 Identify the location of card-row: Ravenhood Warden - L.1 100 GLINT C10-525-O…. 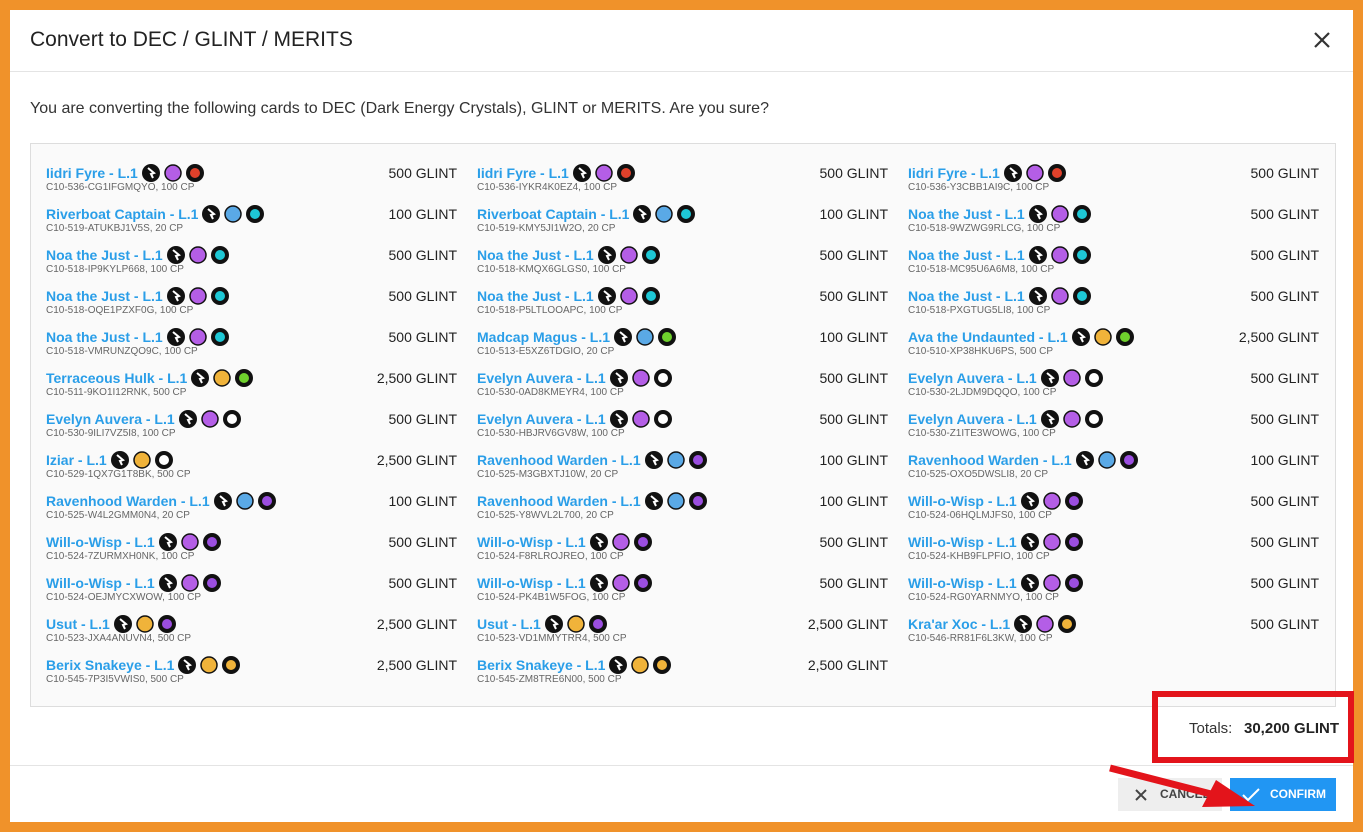
(1113, 471).